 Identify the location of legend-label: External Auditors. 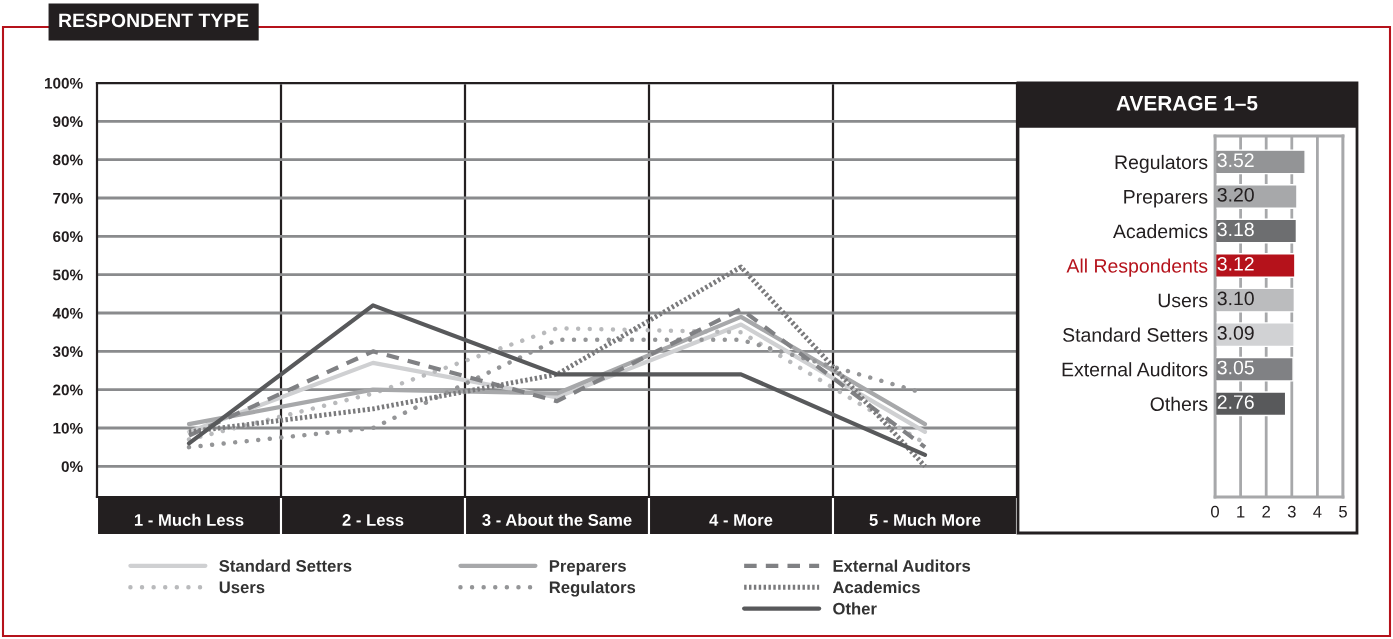
(902, 565).